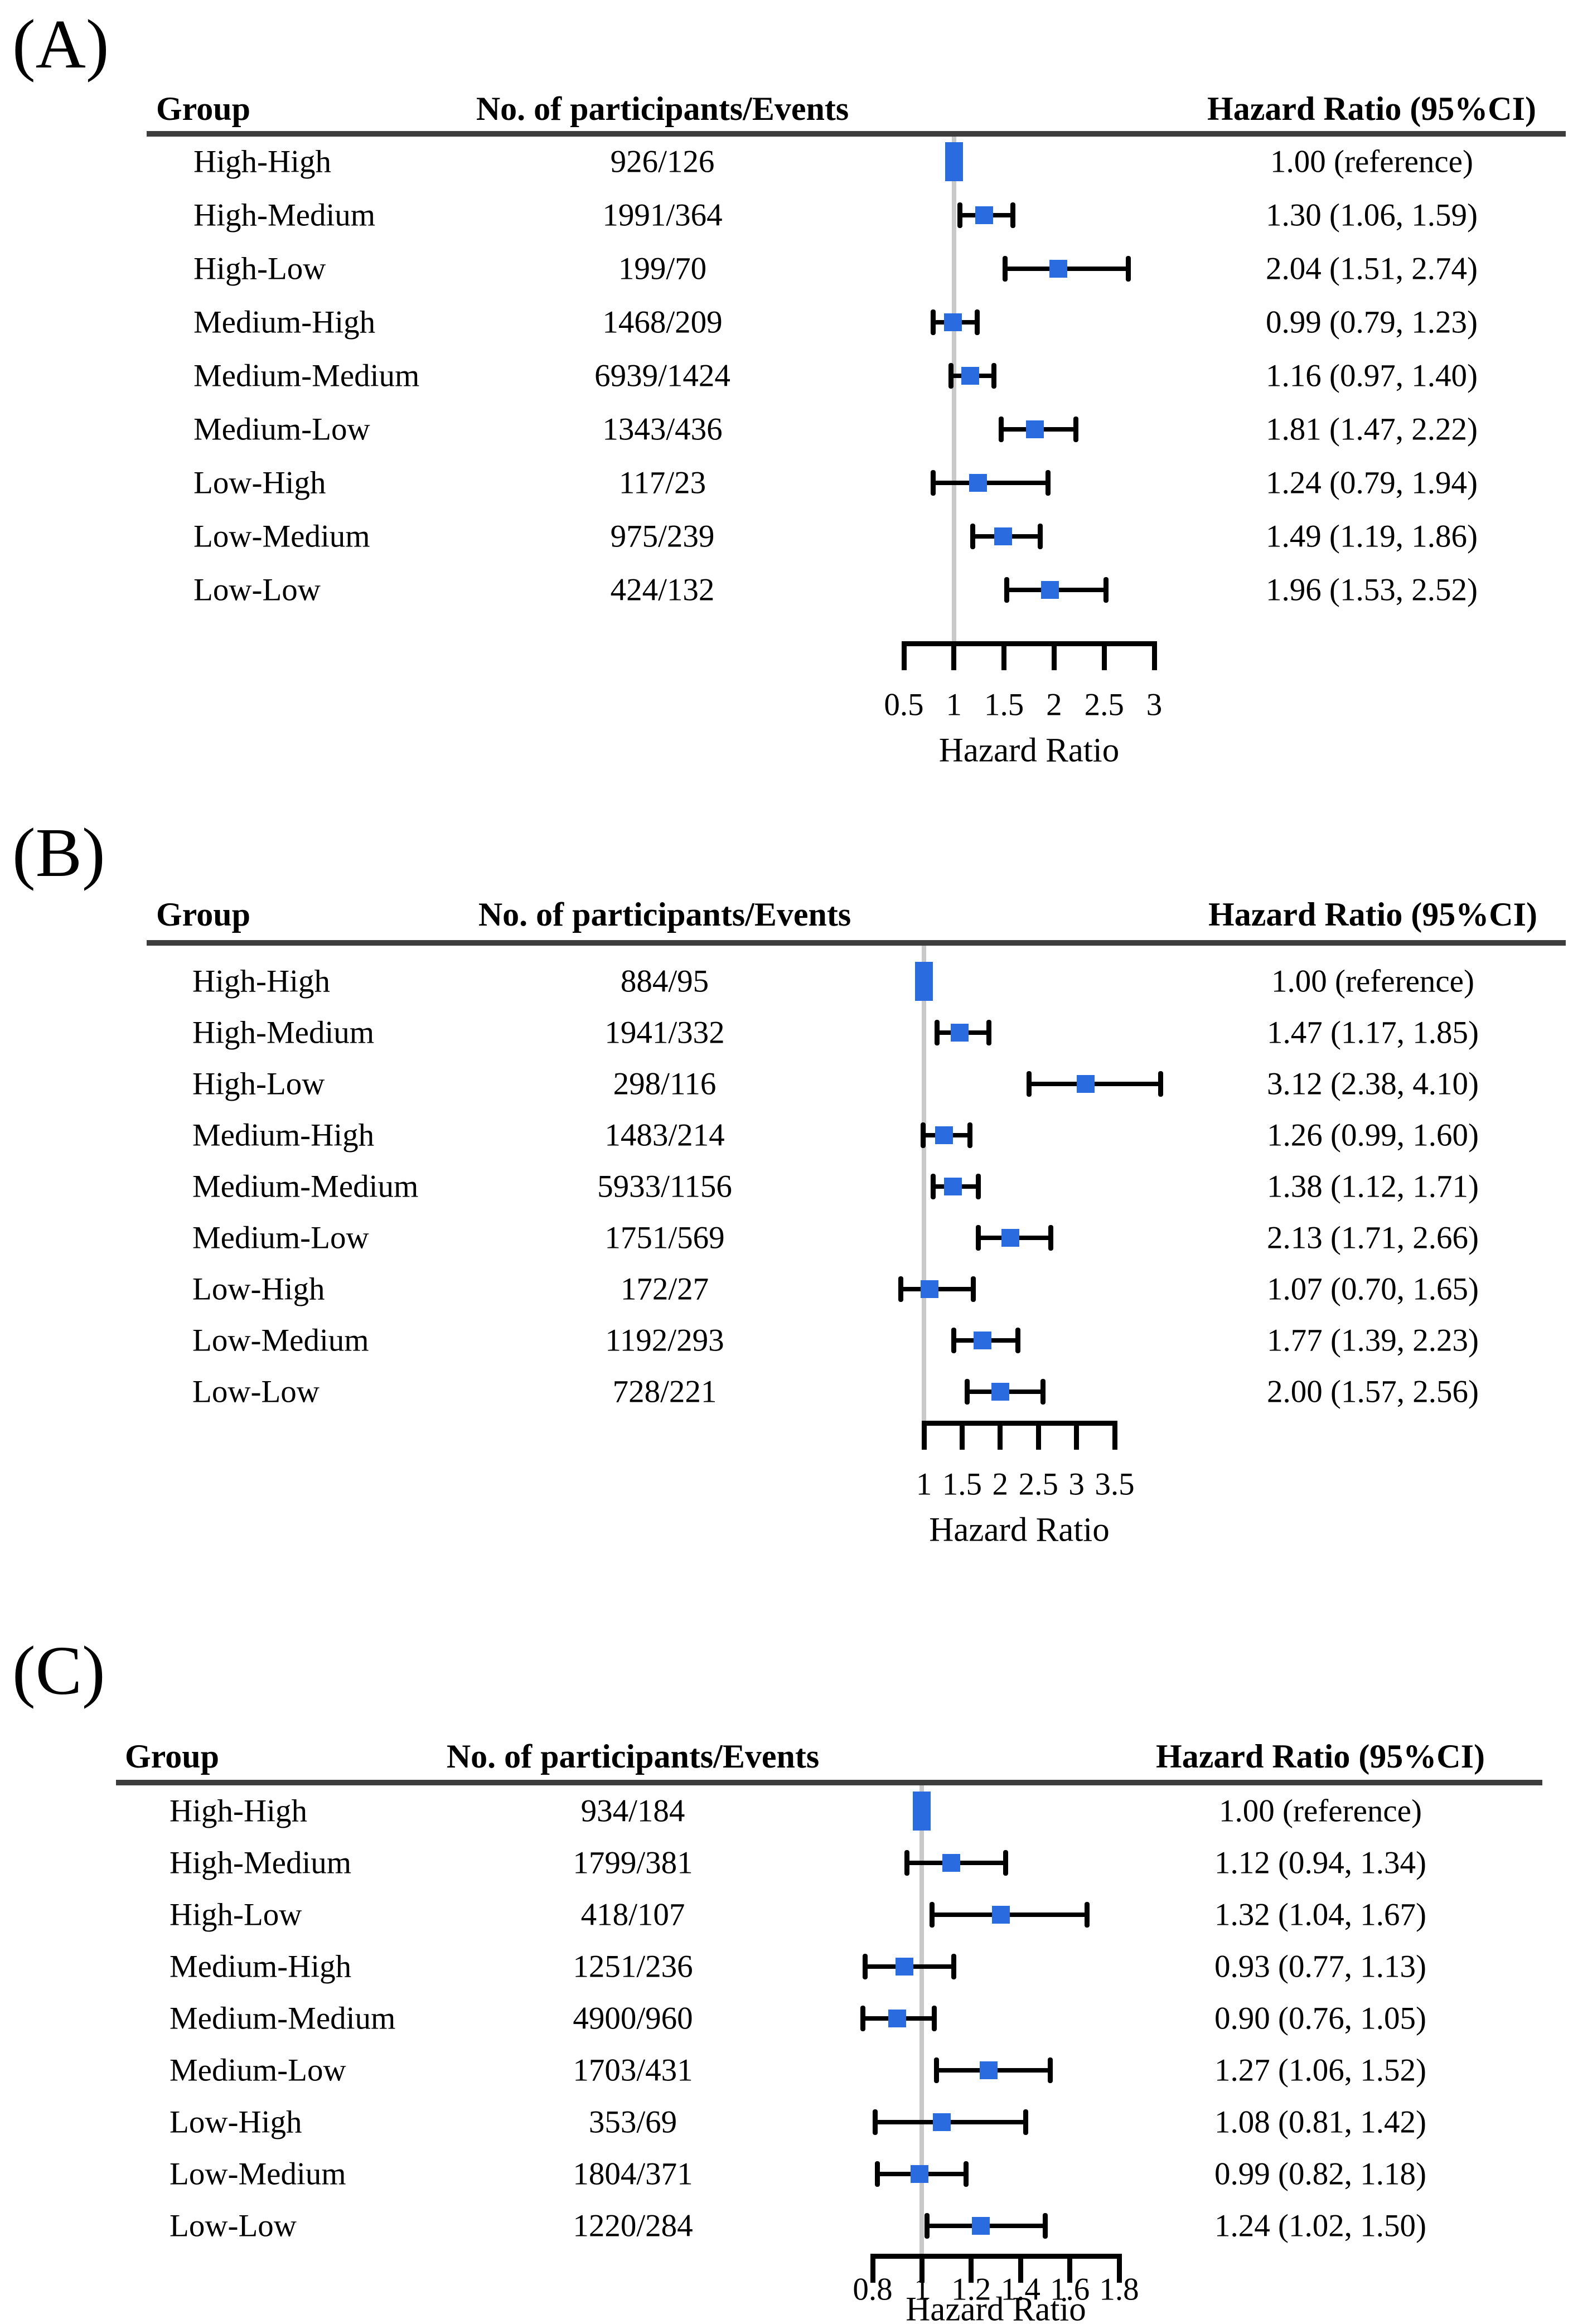  Describe the element at coordinates (261, 1863) in the screenshot. I see `row-group-label: High-Medium` at that location.